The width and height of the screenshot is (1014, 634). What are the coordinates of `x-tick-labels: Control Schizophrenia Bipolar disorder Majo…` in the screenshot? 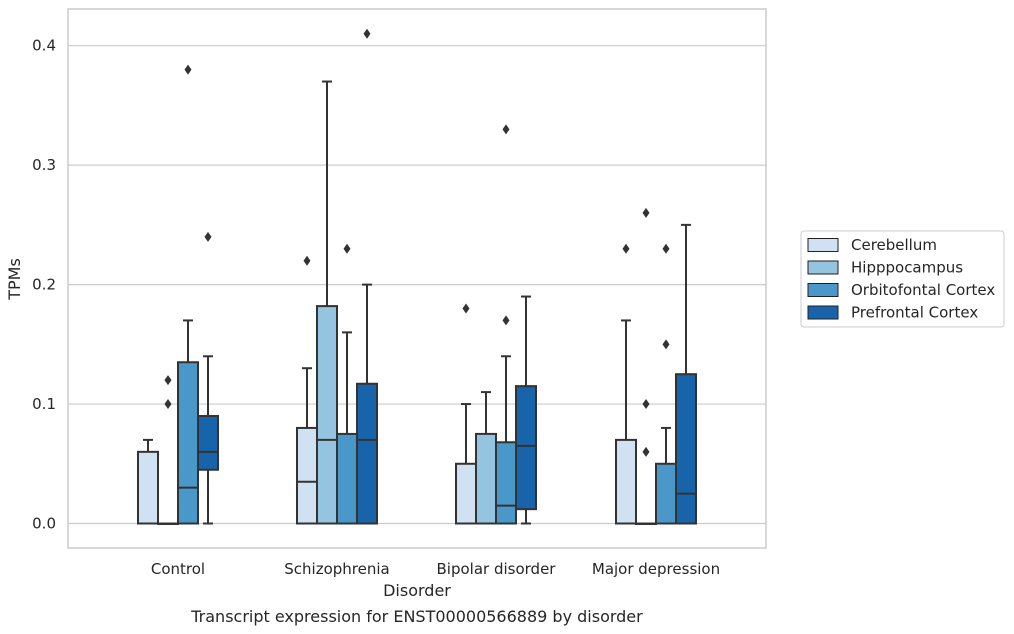 It's located at (435, 569).